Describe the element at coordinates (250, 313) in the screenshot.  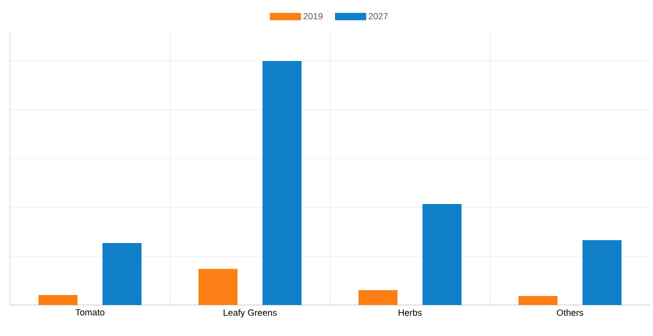
I see `x-tick-label: Leafy Greens` at that location.